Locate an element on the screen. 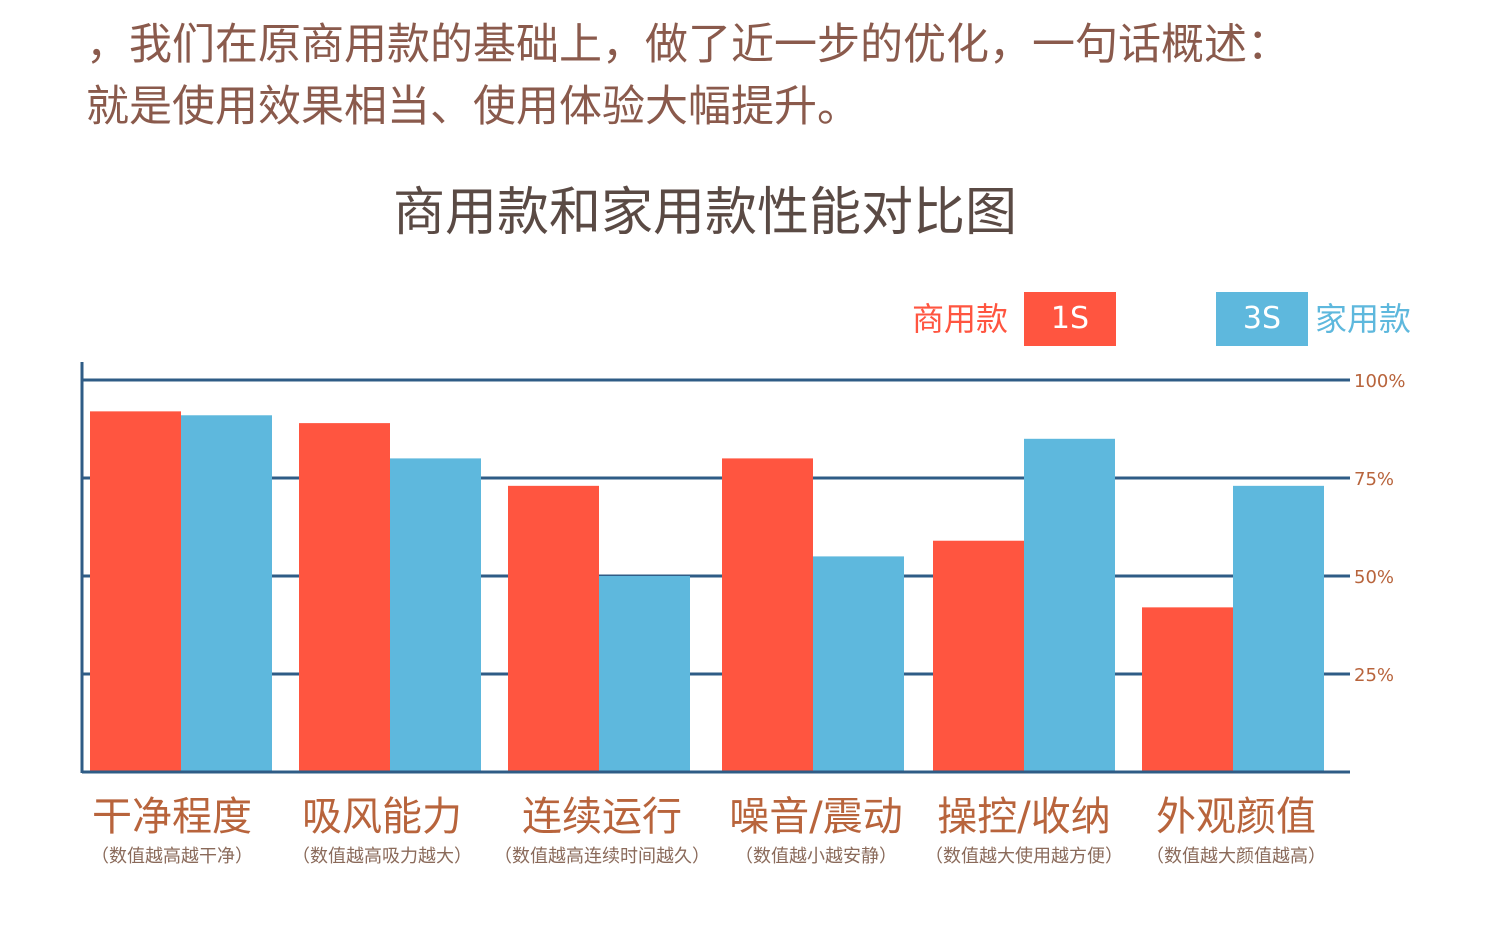 This screenshot has height=932, width=1500. category-label: 干净程度 （数值越高越干净） is located at coordinates (172, 831).